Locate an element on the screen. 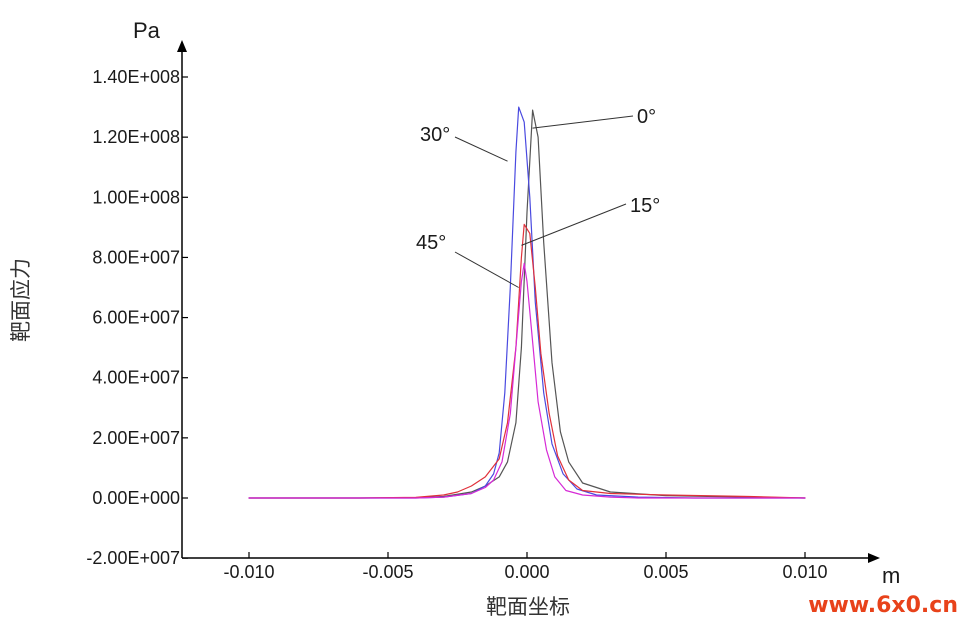 This screenshot has width=970, height=628. y-tick-label: -2.00E+007 is located at coordinates (133, 558).